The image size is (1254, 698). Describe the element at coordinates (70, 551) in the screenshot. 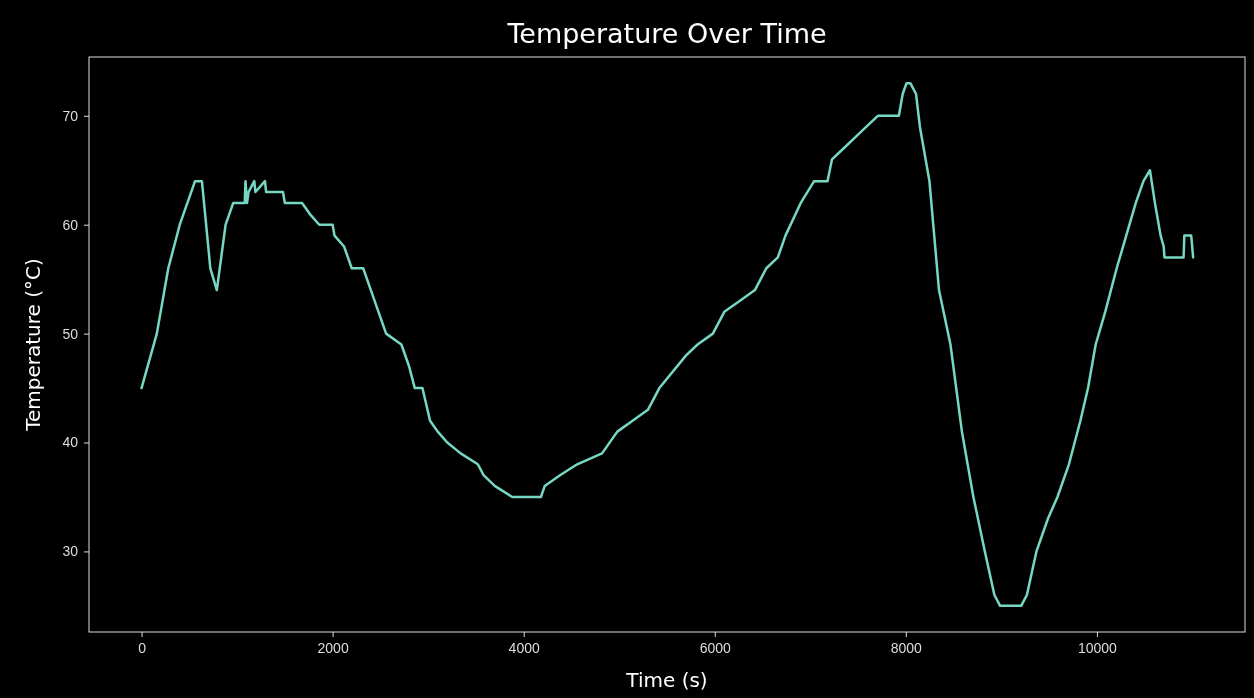

I see `y-tick-label: 30` at that location.